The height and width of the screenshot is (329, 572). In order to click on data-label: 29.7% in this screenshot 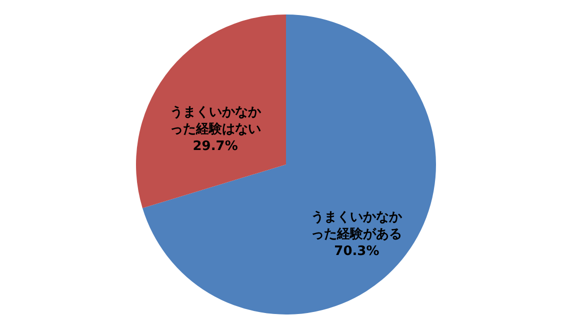, I will do `click(215, 146)`.